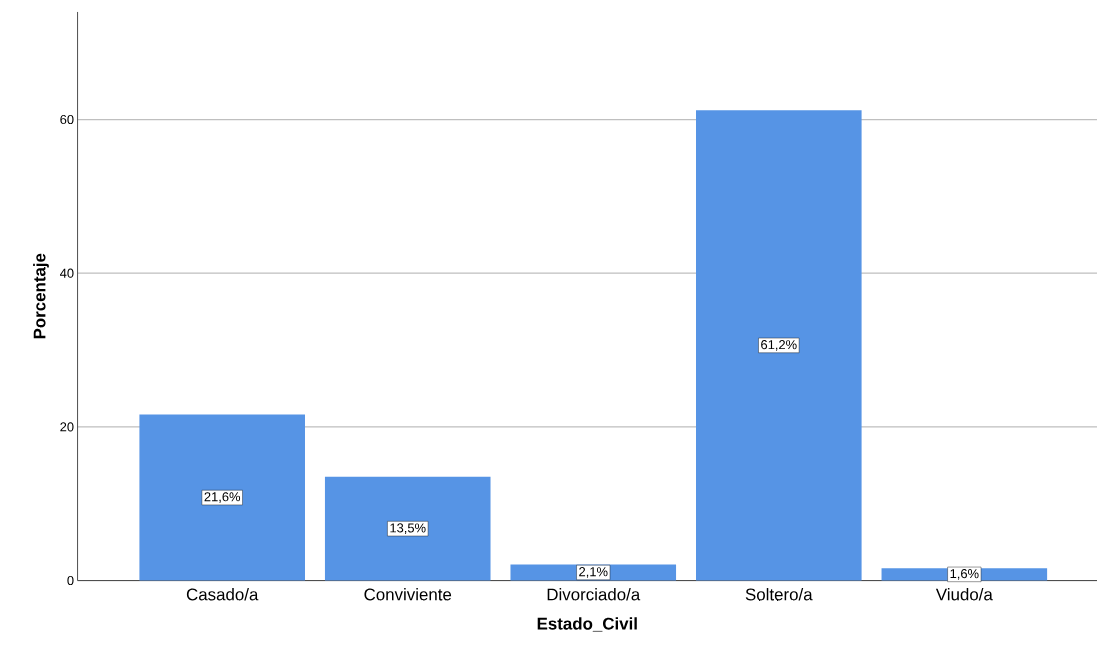 This screenshot has width=1099, height=655. I want to click on data-label: 21,6%, so click(222, 497).